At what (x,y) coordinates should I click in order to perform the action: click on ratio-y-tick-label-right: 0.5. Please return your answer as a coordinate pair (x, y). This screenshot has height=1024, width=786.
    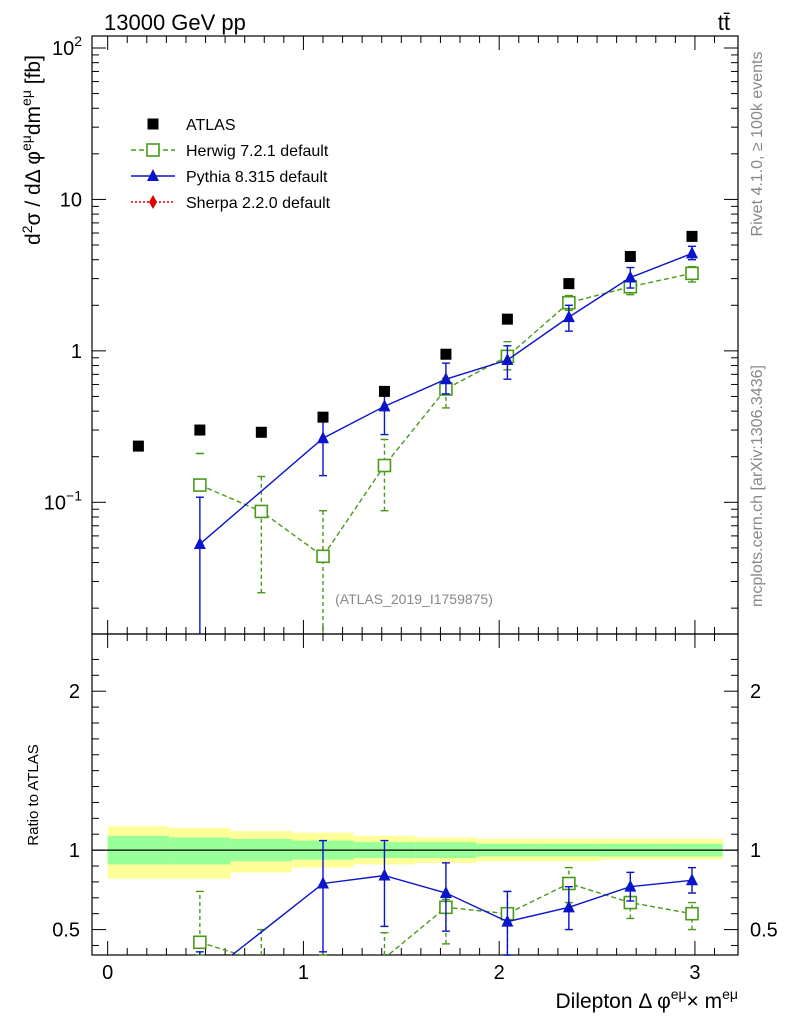
    Looking at the image, I should click on (764, 931).